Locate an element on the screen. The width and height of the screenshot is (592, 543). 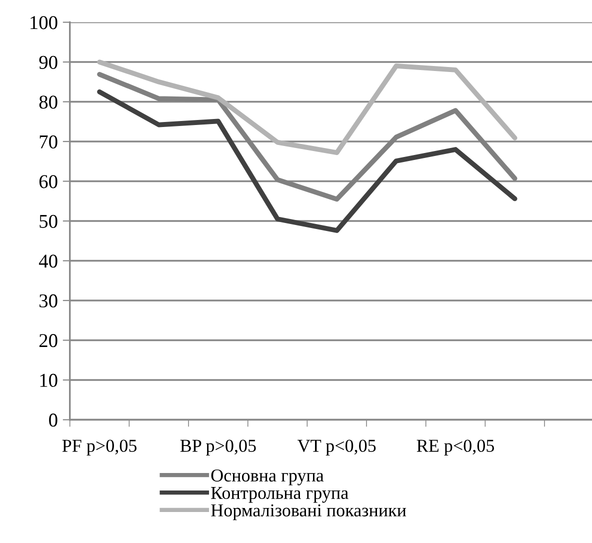
y-tick-label: 20 is located at coordinates (48, 341).